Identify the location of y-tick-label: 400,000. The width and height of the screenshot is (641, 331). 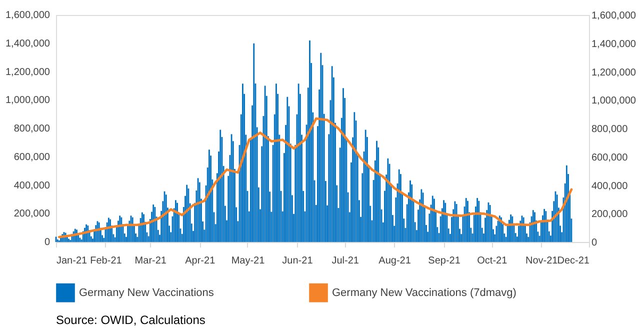
(32, 186).